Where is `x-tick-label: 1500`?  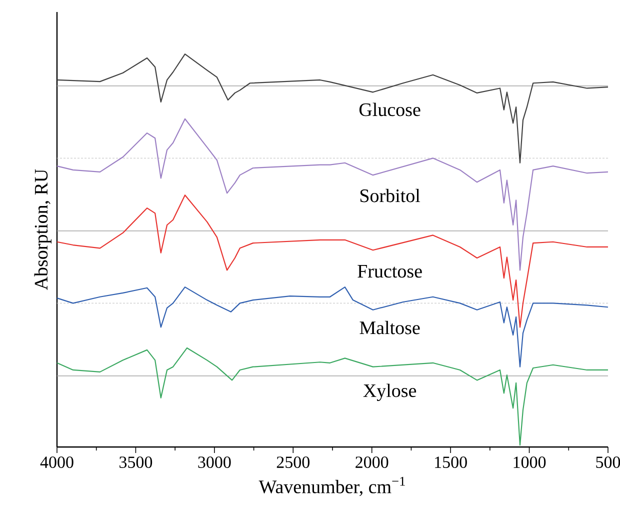 x-tick-label: 1500 is located at coordinates (451, 462).